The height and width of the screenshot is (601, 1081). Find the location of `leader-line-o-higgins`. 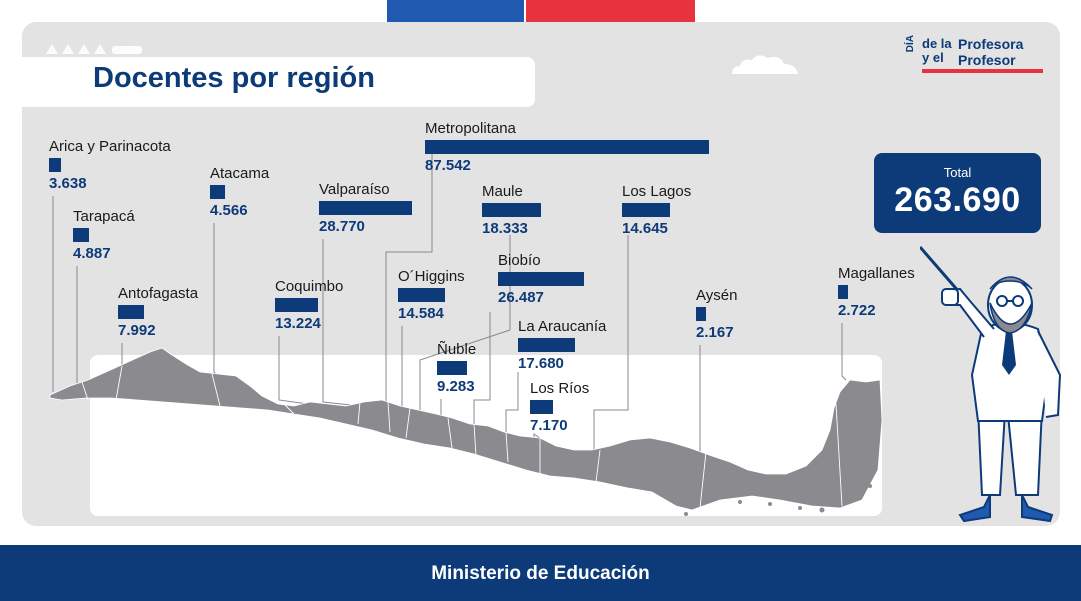

leader-line-o-higgins is located at coordinates (404, 368).